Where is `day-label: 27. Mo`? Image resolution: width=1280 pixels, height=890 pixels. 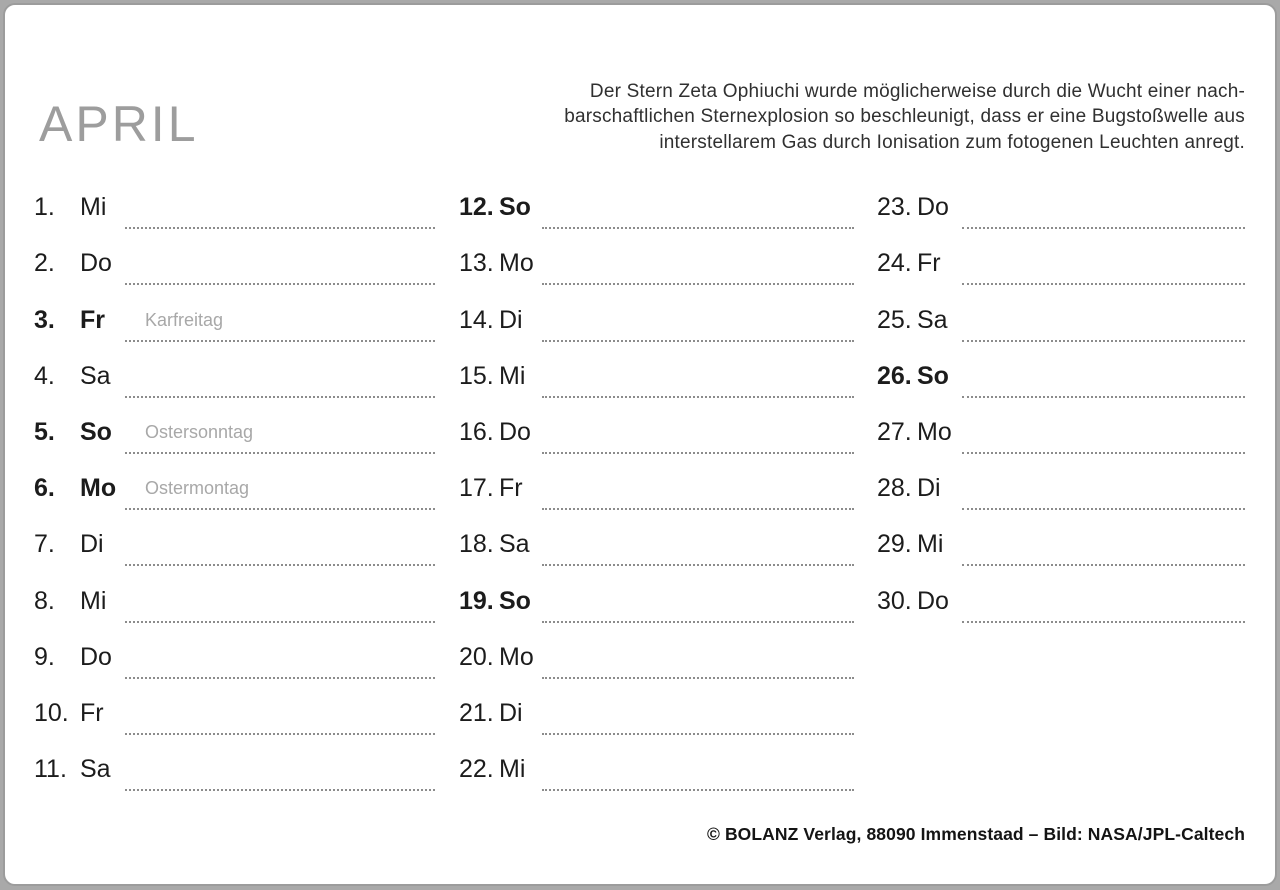
day-label: 27. Mo is located at coordinates (919, 426).